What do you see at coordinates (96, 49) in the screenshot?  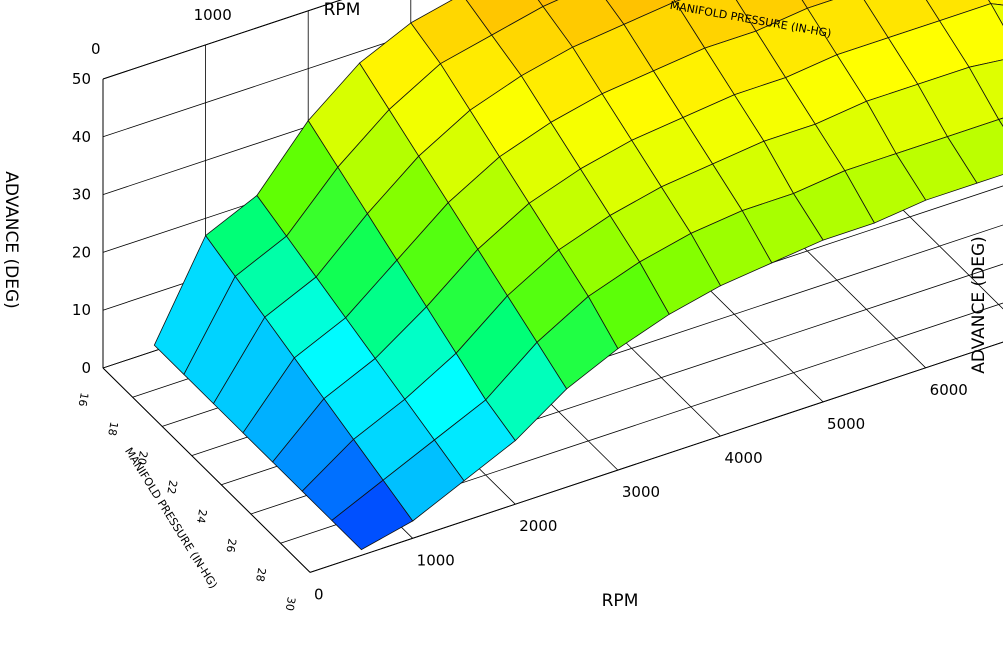 I see `rpm-tick-label-top: 0` at bounding box center [96, 49].